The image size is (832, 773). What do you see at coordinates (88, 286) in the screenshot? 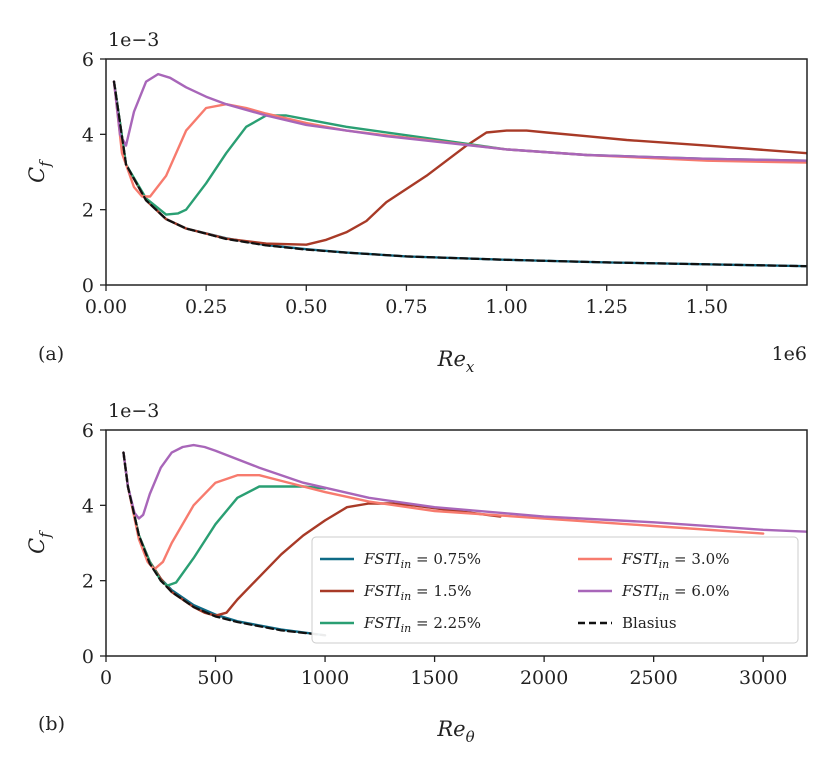
I see `y-tick-label-a-0: 0` at bounding box center [88, 286].